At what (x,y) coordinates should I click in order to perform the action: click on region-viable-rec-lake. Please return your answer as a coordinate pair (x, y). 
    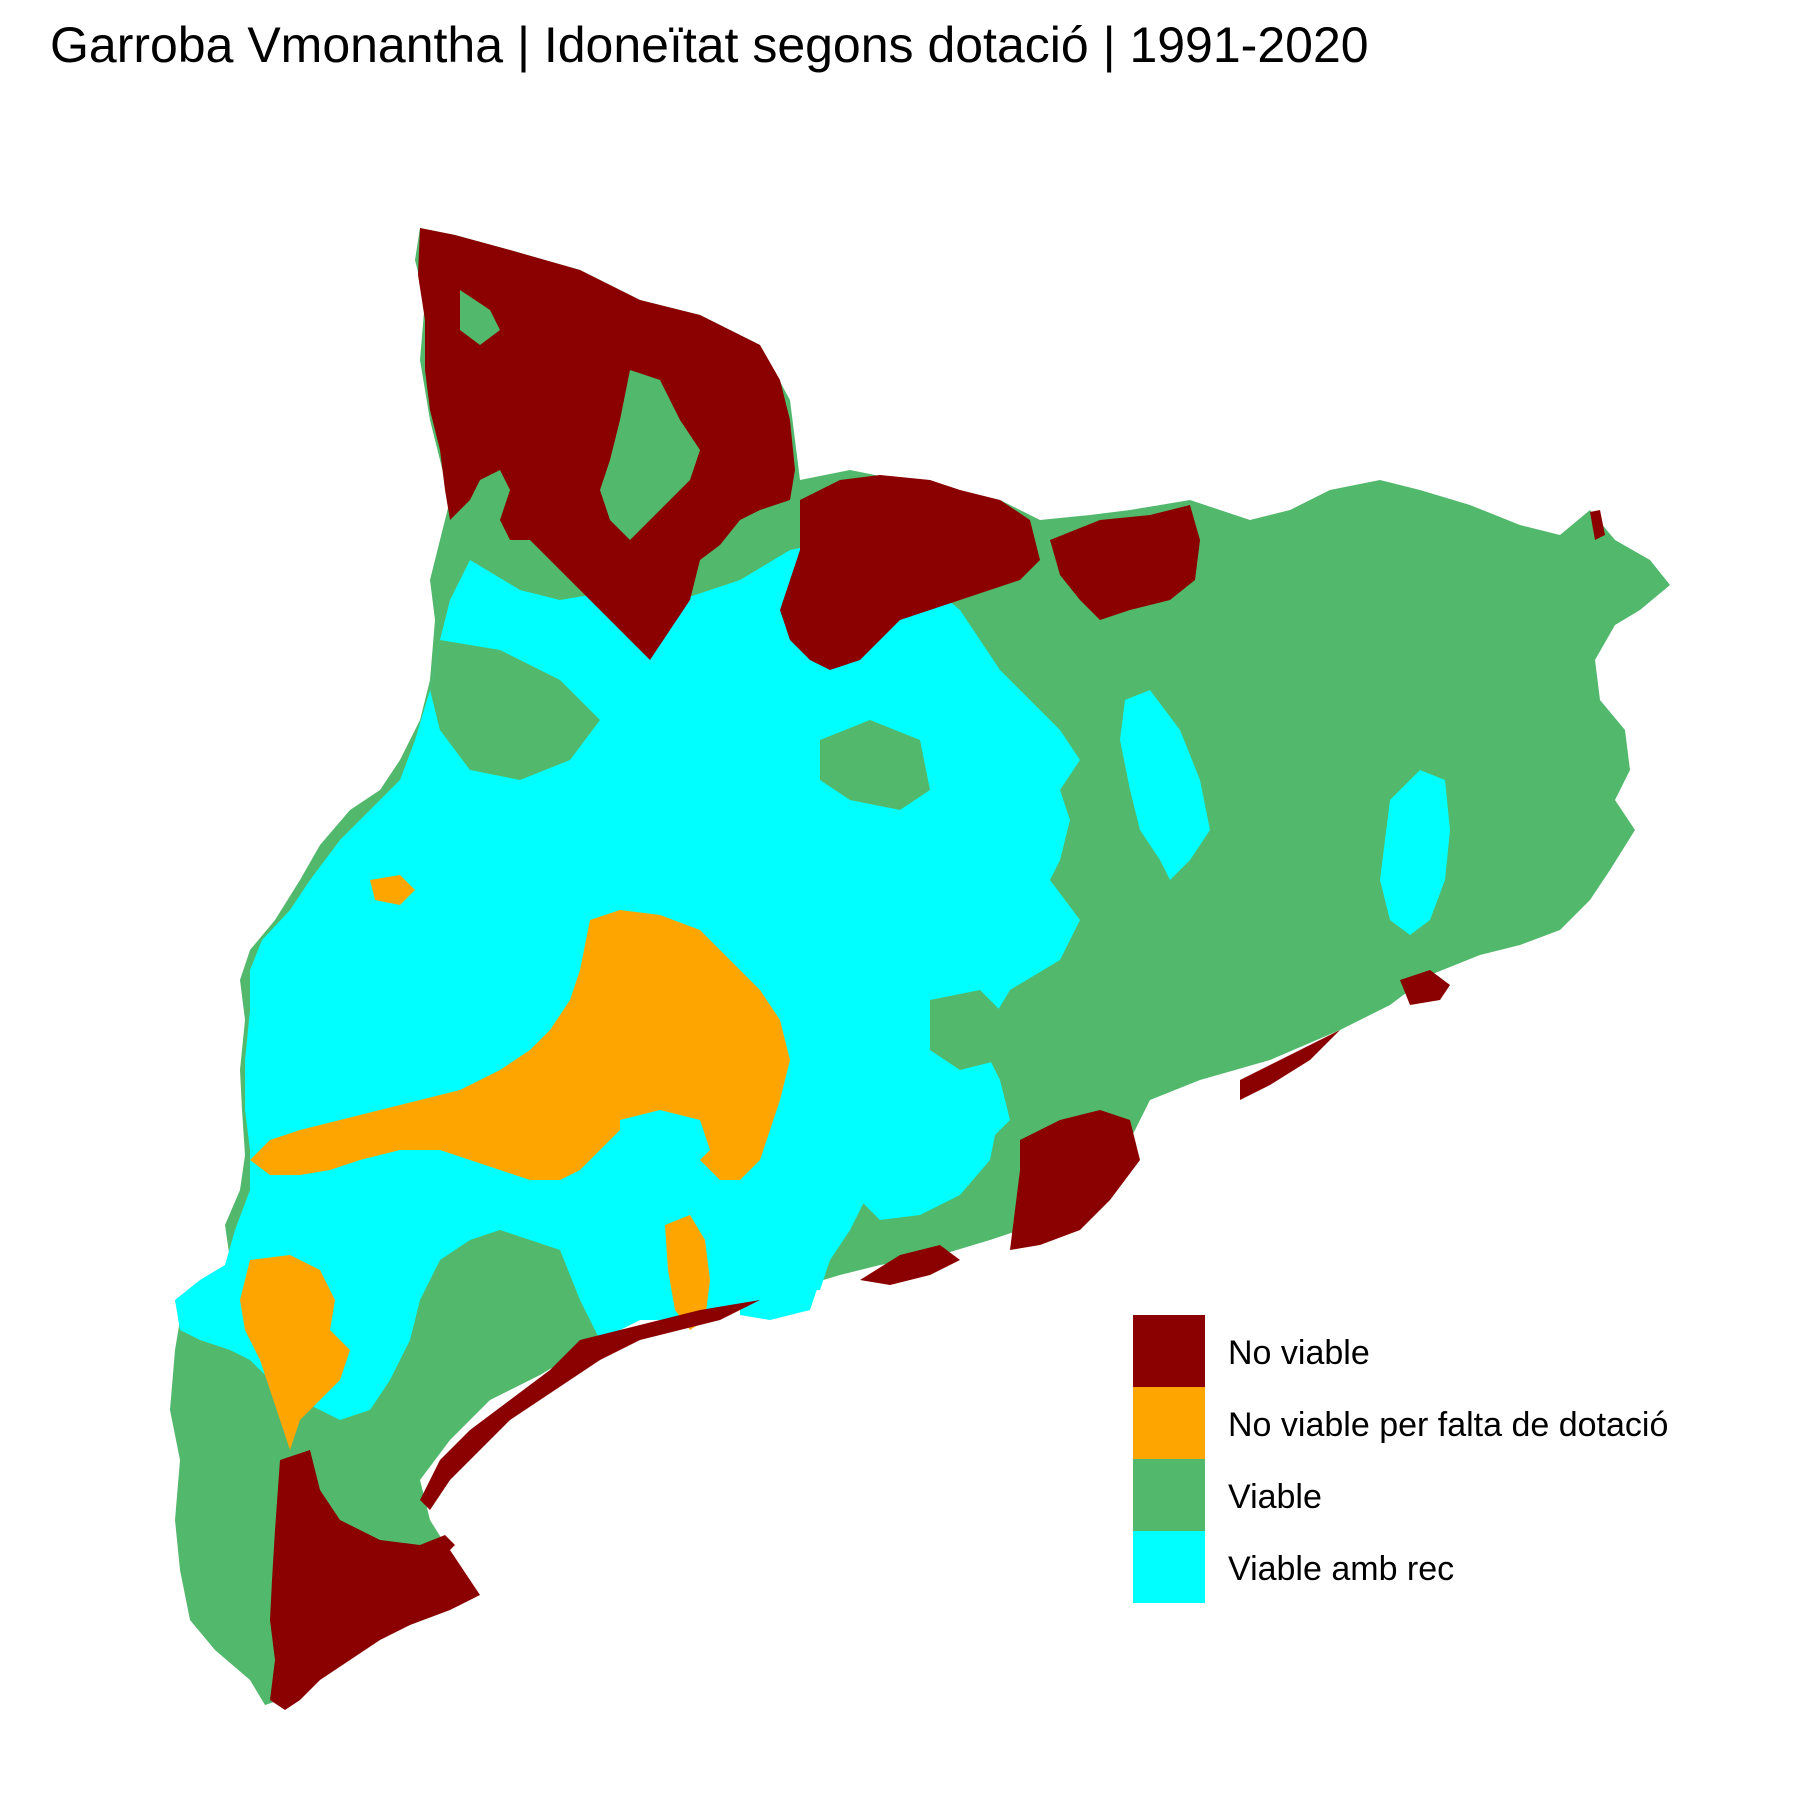
    Looking at the image, I should click on (665, 1140).